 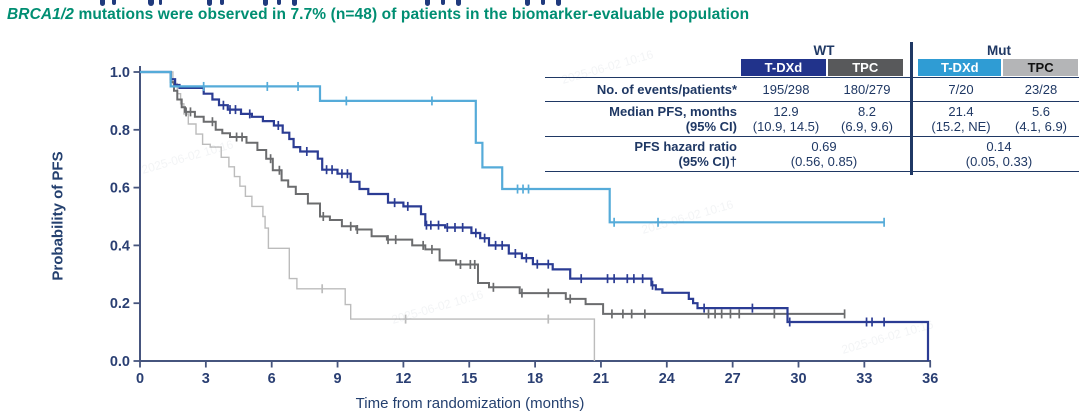 I want to click on hr-mut: 0.14, so click(x=999, y=146).